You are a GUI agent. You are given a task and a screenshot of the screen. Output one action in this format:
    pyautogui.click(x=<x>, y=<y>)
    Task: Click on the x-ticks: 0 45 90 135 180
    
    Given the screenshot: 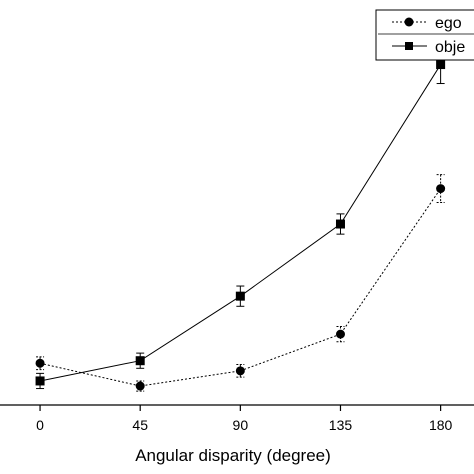 What is the action you would take?
    pyautogui.click(x=244, y=419)
    